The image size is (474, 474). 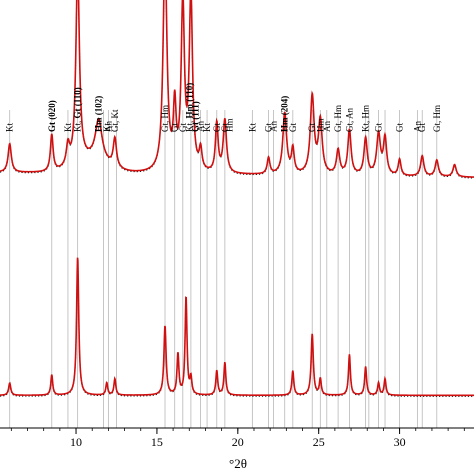 What do you see at coordinates (78, 109) in the screenshot?
I see `peak-label-3: Kt, Gt (110)` at bounding box center [78, 109].